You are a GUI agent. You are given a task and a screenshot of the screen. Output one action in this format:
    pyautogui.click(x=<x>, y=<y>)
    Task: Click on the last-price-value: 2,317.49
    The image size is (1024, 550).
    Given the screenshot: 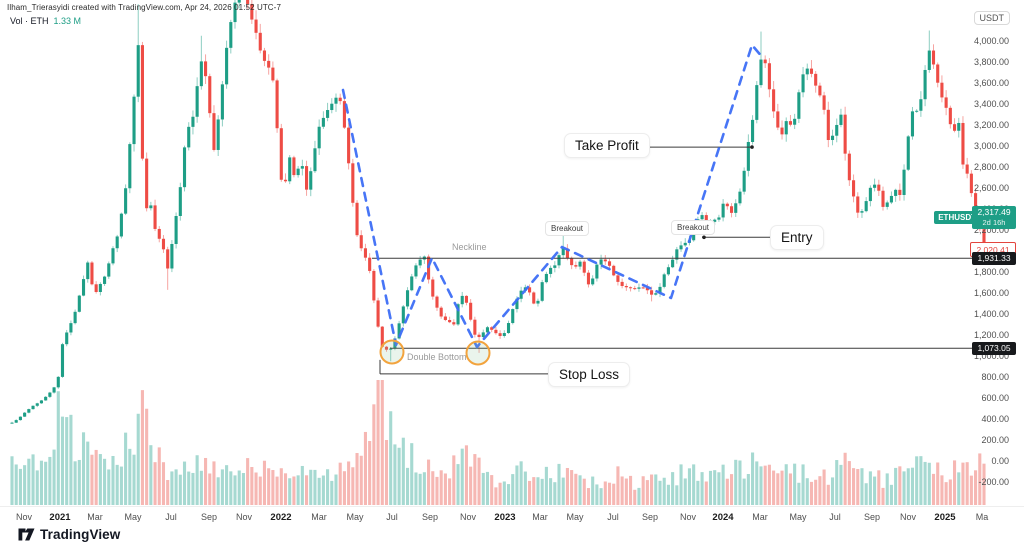 What is the action you would take?
    pyautogui.click(x=994, y=212)
    